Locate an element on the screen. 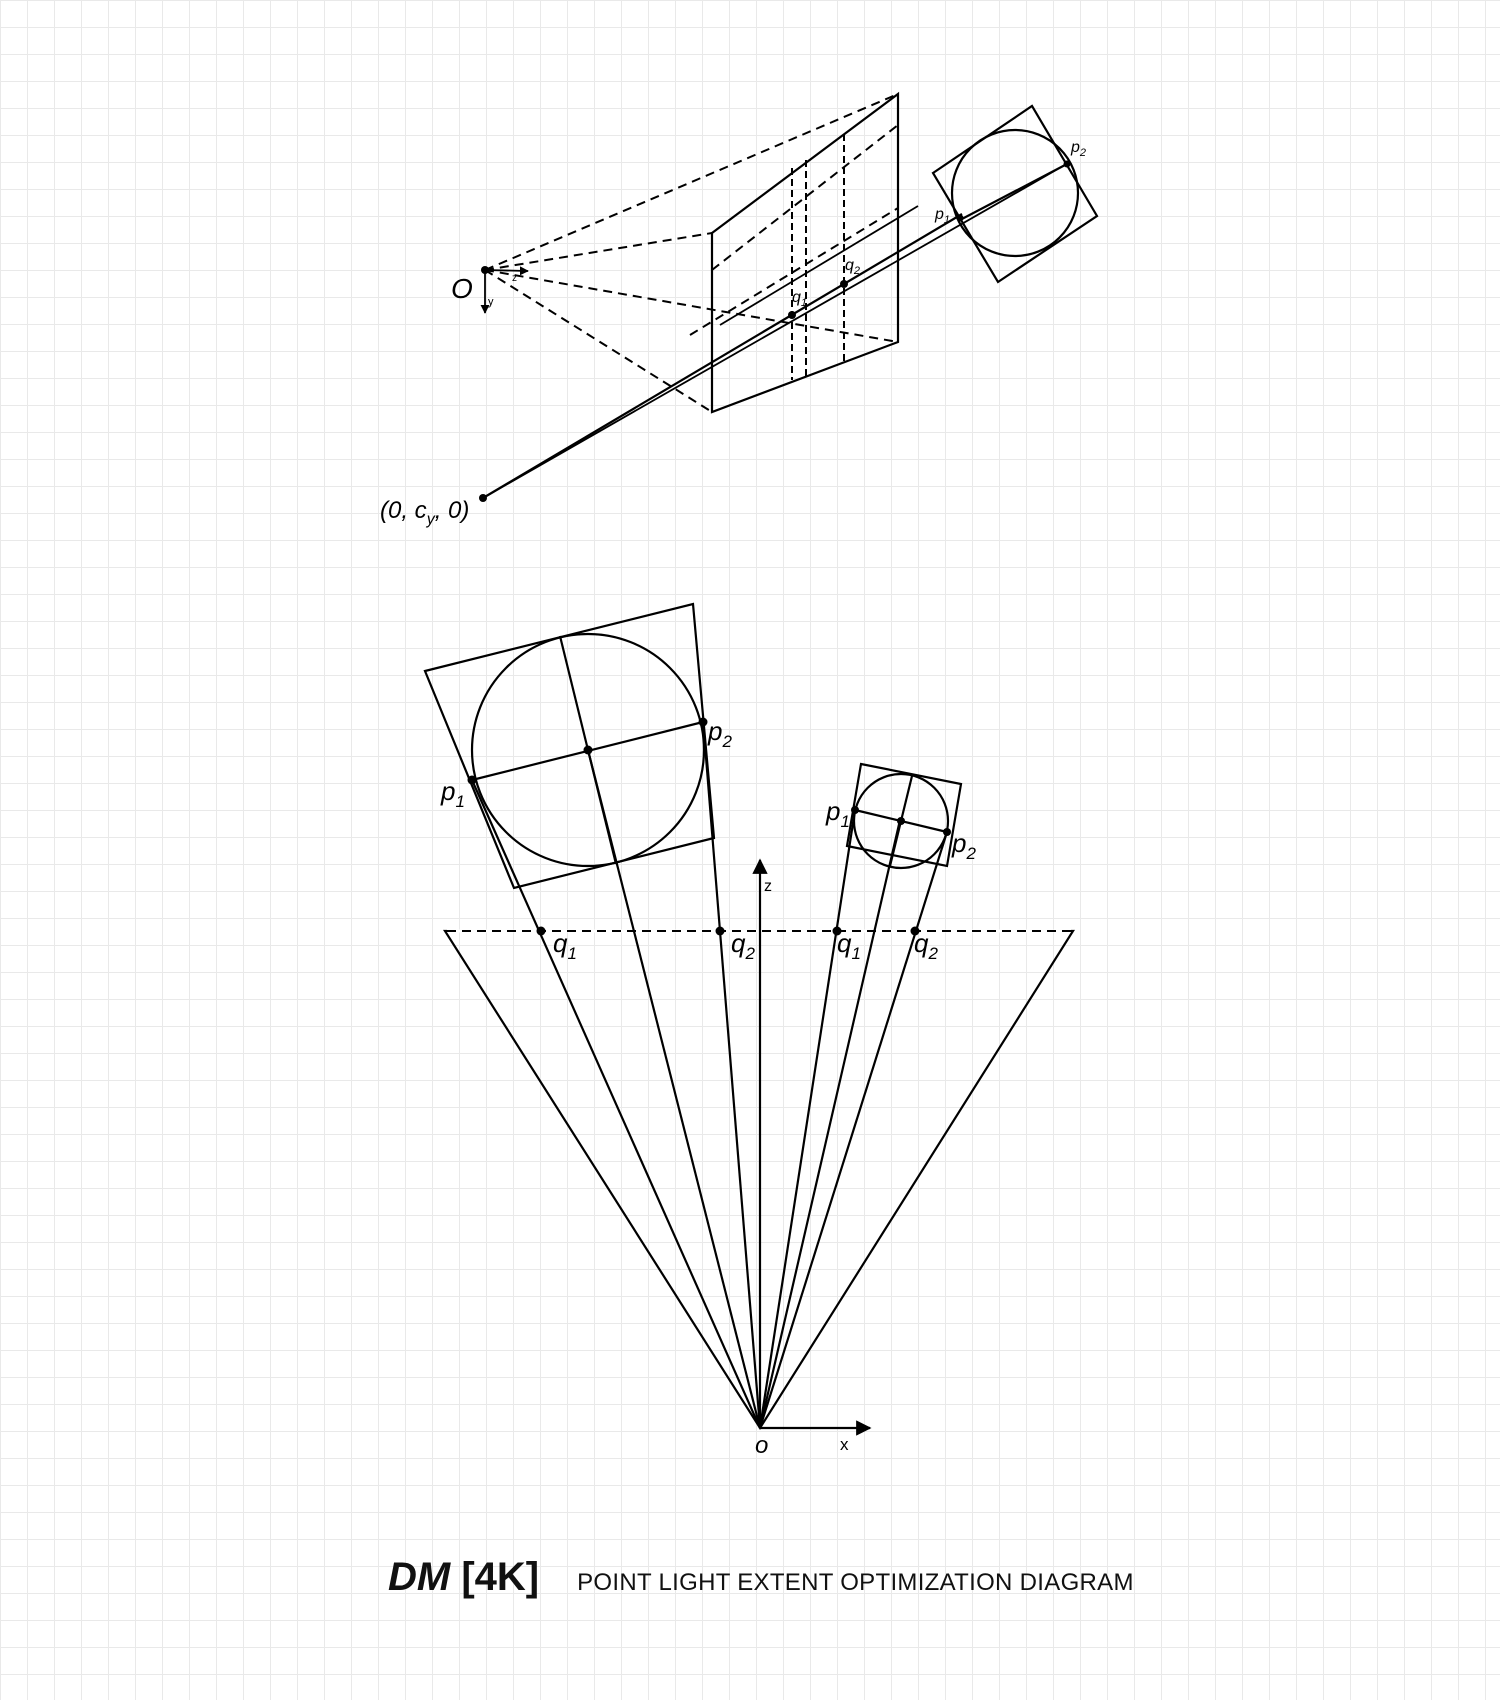  plane-guide-horizontal is located at coordinates (794, 271).